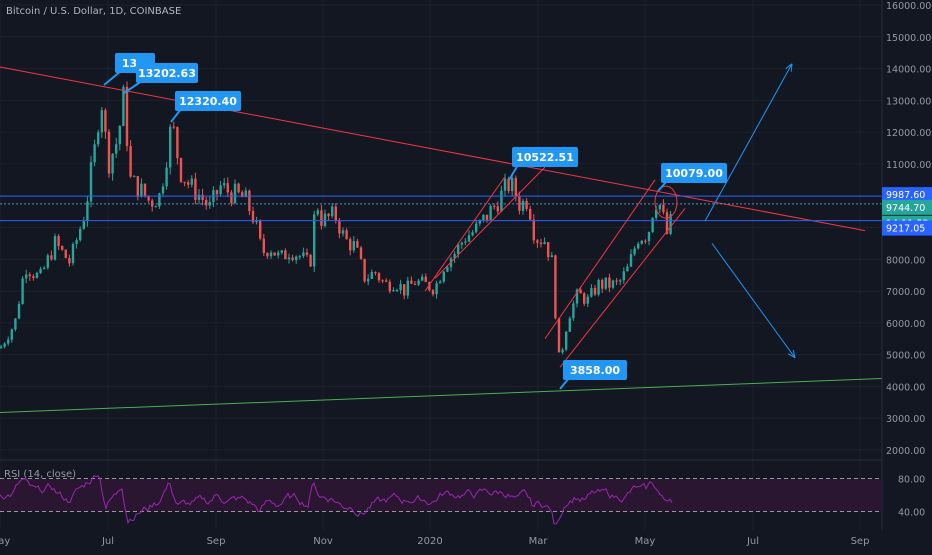 The width and height of the screenshot is (932, 555). I want to click on x-tick-label: Nov, so click(323, 541).